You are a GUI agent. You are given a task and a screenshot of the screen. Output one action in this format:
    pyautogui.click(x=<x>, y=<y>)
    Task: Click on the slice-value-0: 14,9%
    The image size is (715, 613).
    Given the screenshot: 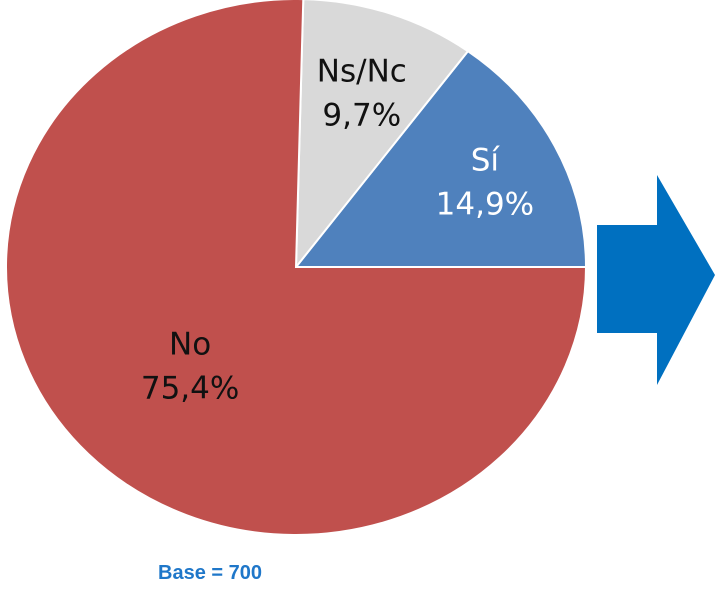 What is the action you would take?
    pyautogui.click(x=485, y=205)
    